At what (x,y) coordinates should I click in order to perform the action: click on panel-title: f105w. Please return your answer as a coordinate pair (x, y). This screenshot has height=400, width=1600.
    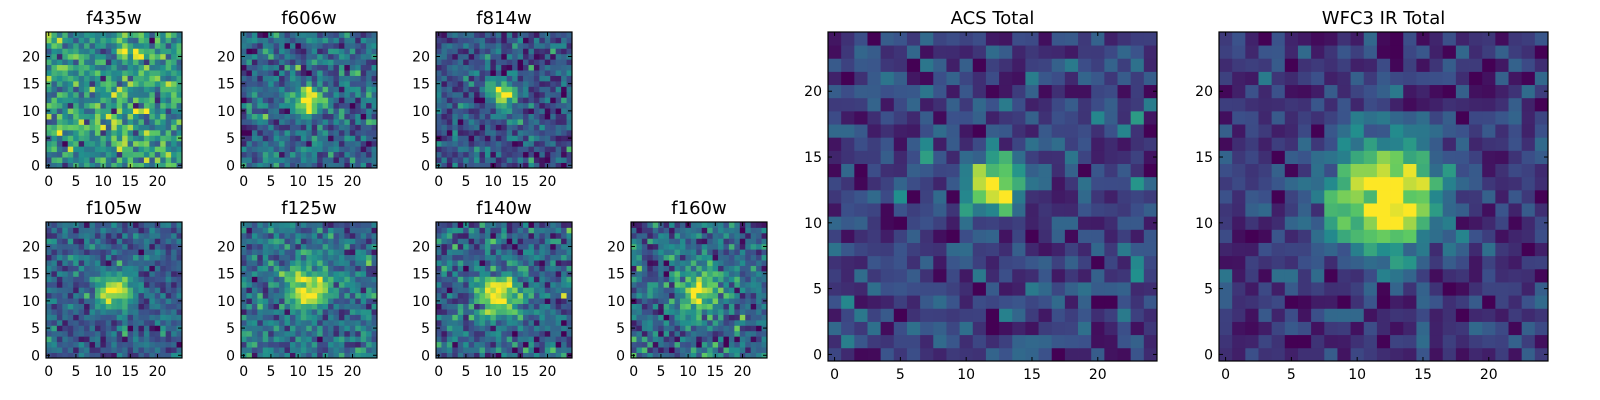
    Looking at the image, I should click on (113, 208).